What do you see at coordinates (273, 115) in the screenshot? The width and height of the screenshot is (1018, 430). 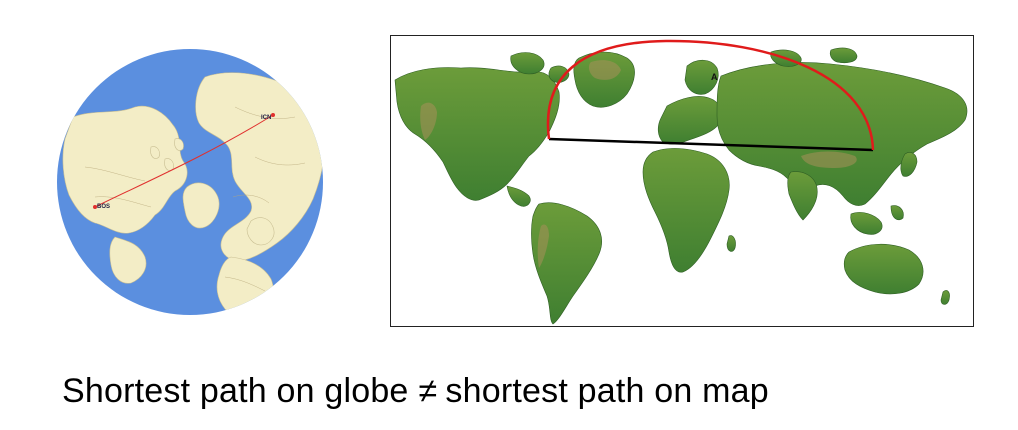 I see `globe-destination-dot` at bounding box center [273, 115].